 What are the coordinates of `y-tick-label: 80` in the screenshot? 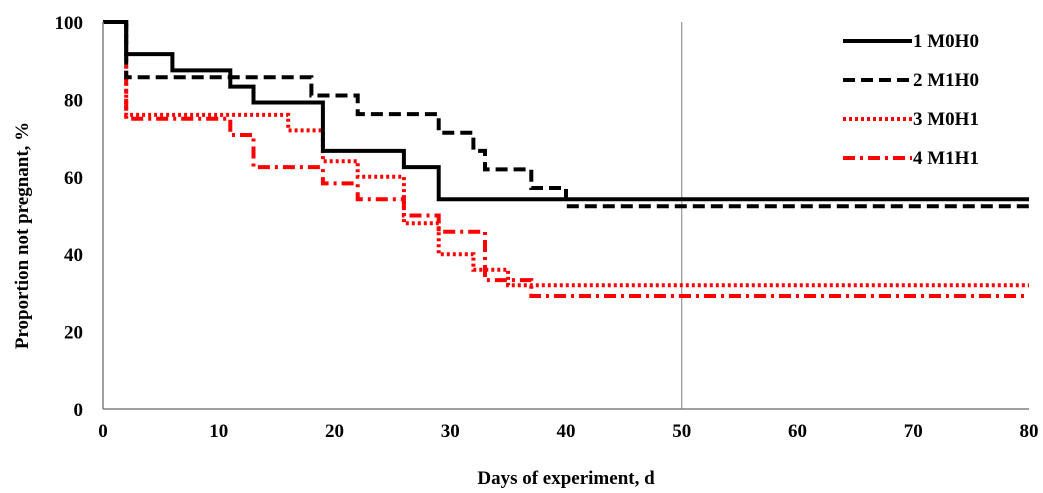 It's located at (73, 100).